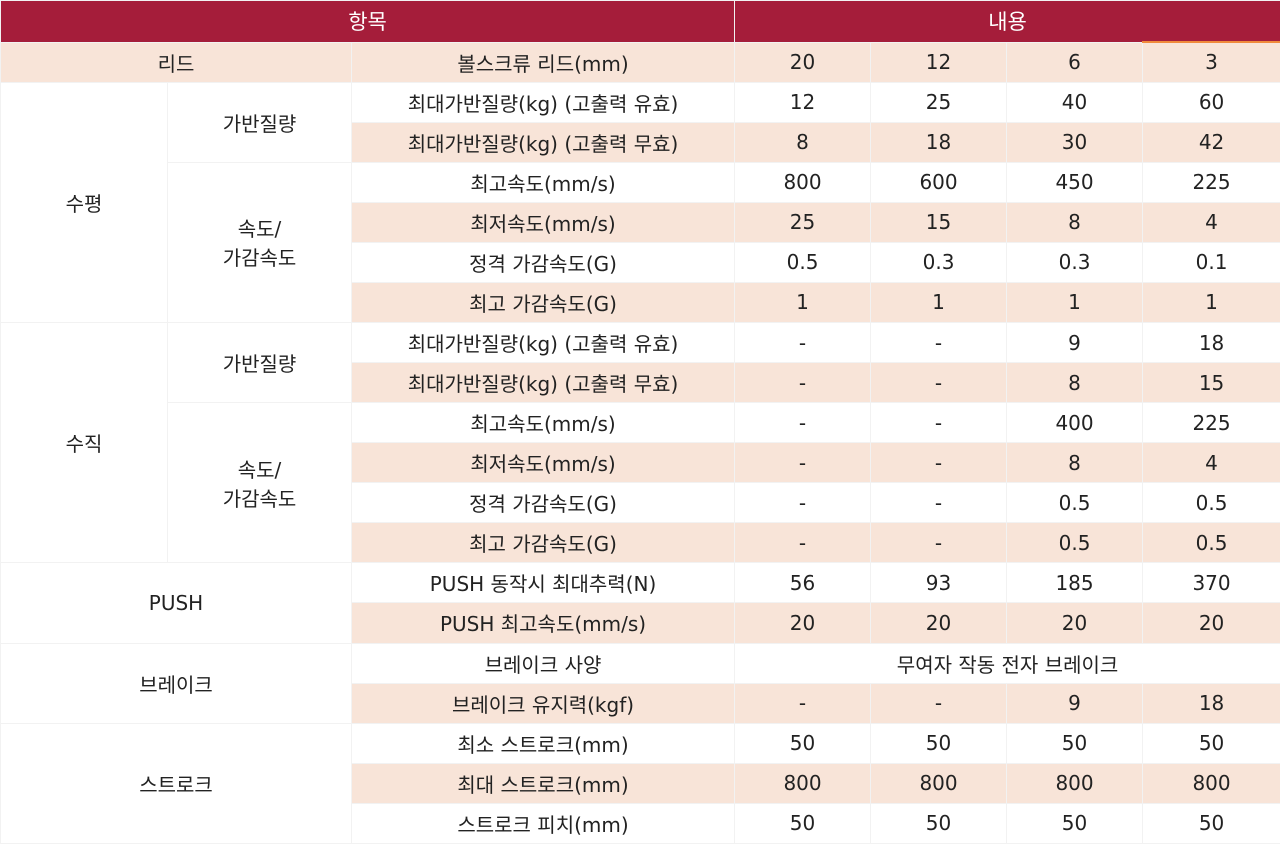 The width and height of the screenshot is (1280, 844). What do you see at coordinates (176, 603) in the screenshot?
I see `push-label: PUSH` at bounding box center [176, 603].